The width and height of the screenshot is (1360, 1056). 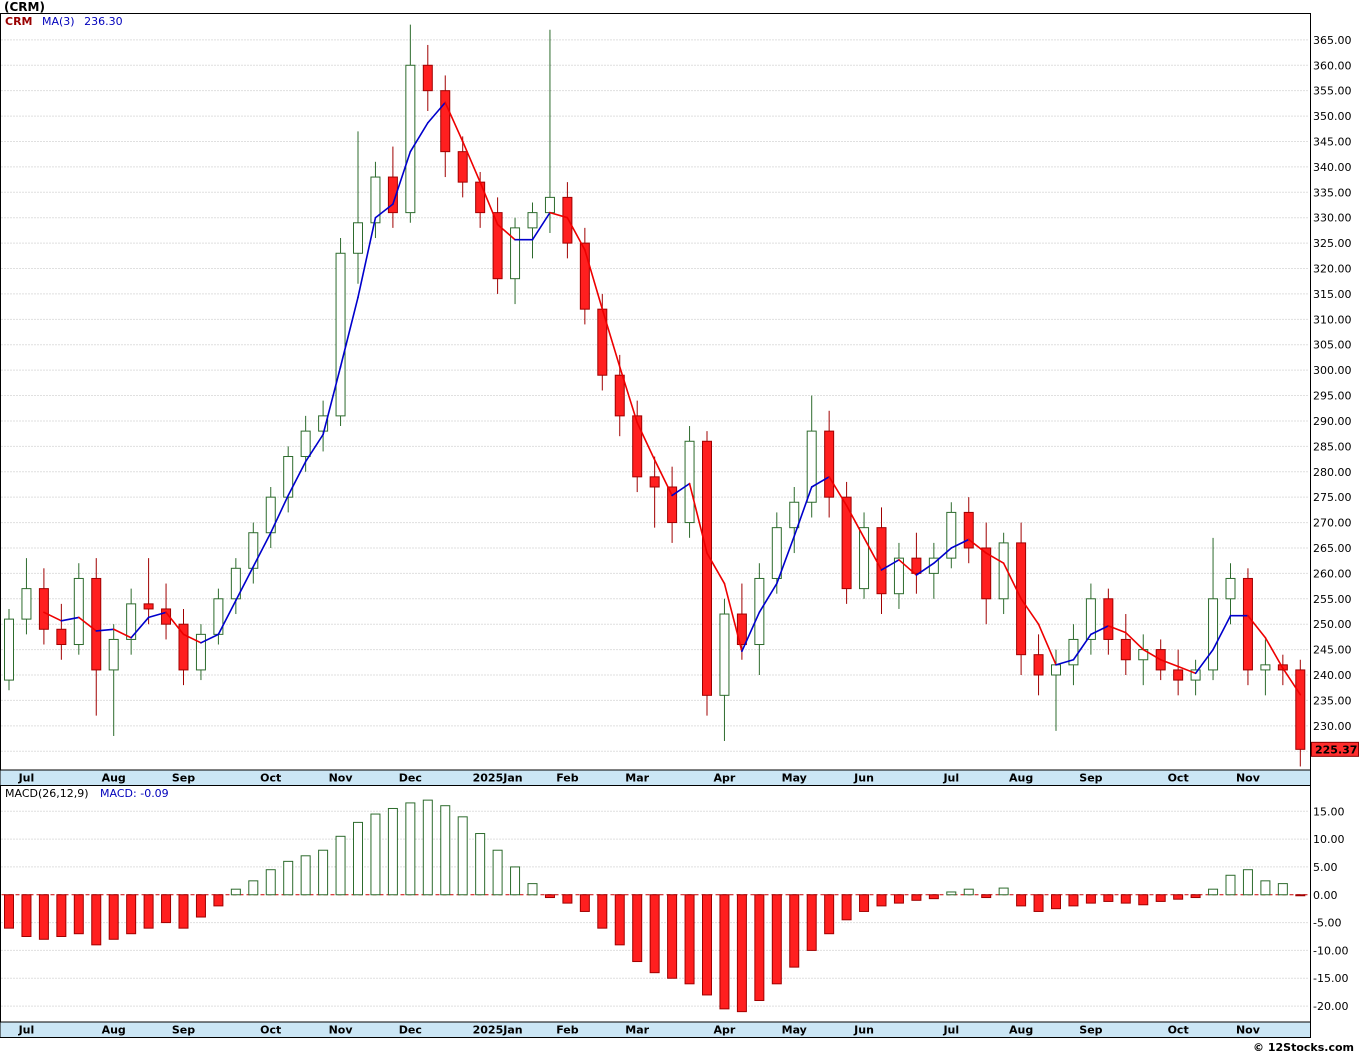 I want to click on svg-text: -10.00, so click(x=1330, y=950).